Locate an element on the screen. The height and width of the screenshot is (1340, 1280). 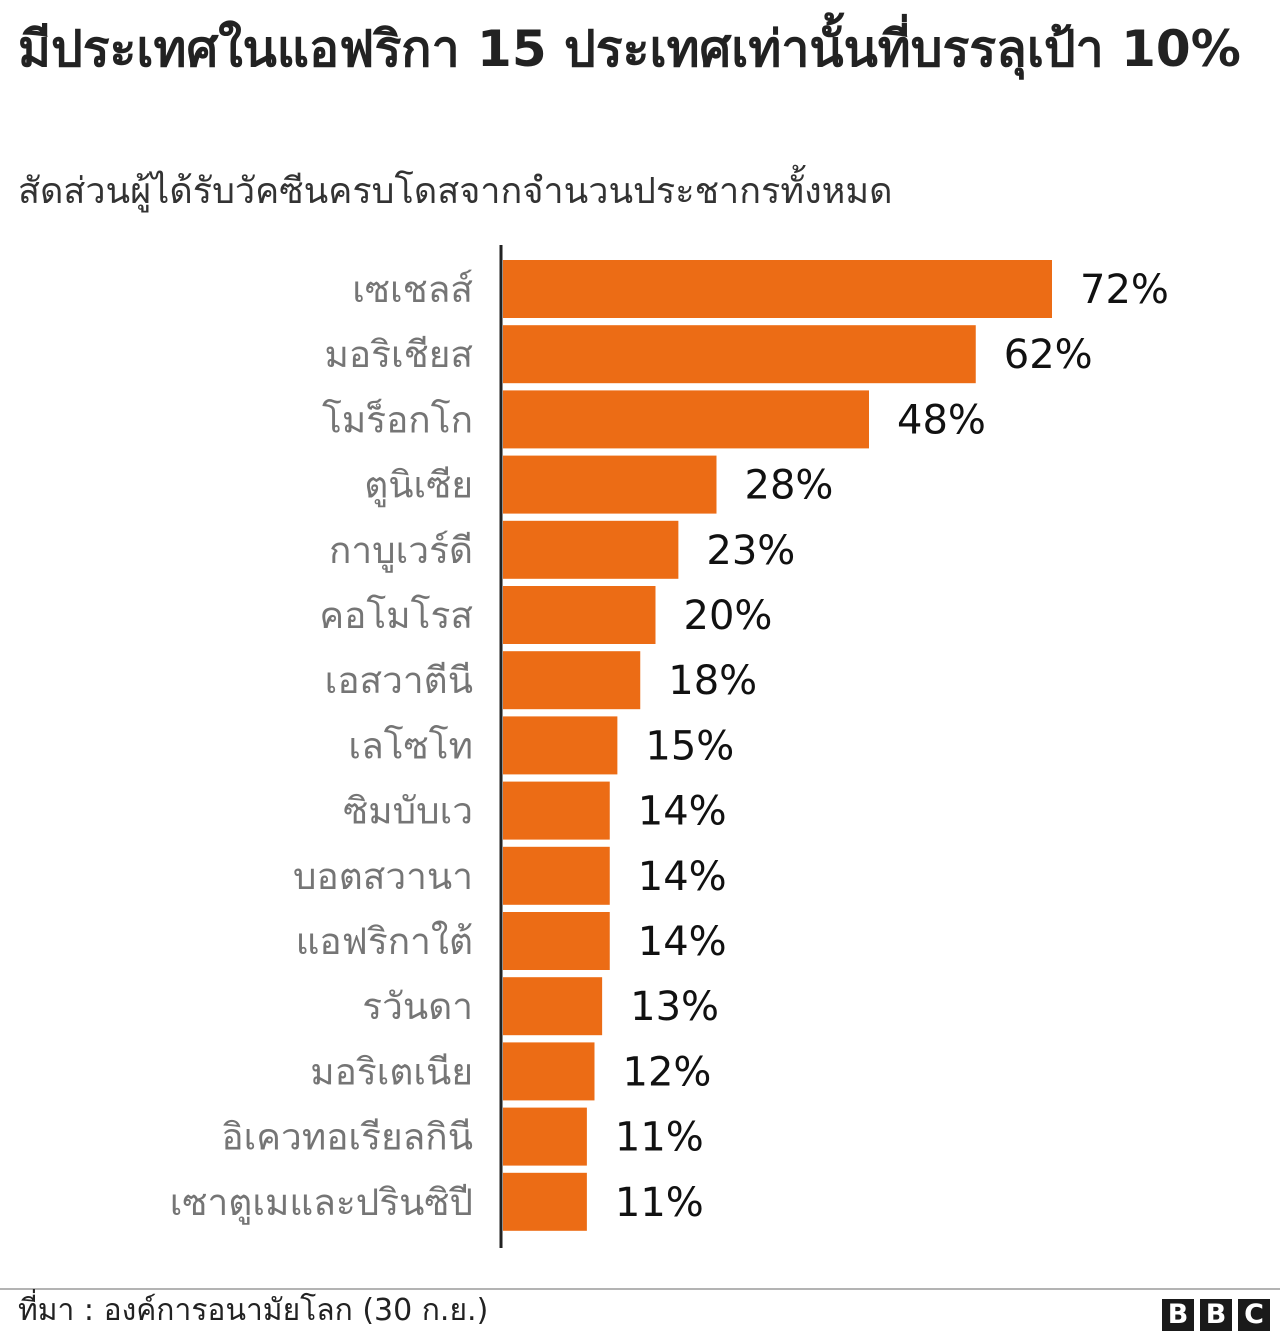
category-label: เลโซโท is located at coordinates (410, 745).